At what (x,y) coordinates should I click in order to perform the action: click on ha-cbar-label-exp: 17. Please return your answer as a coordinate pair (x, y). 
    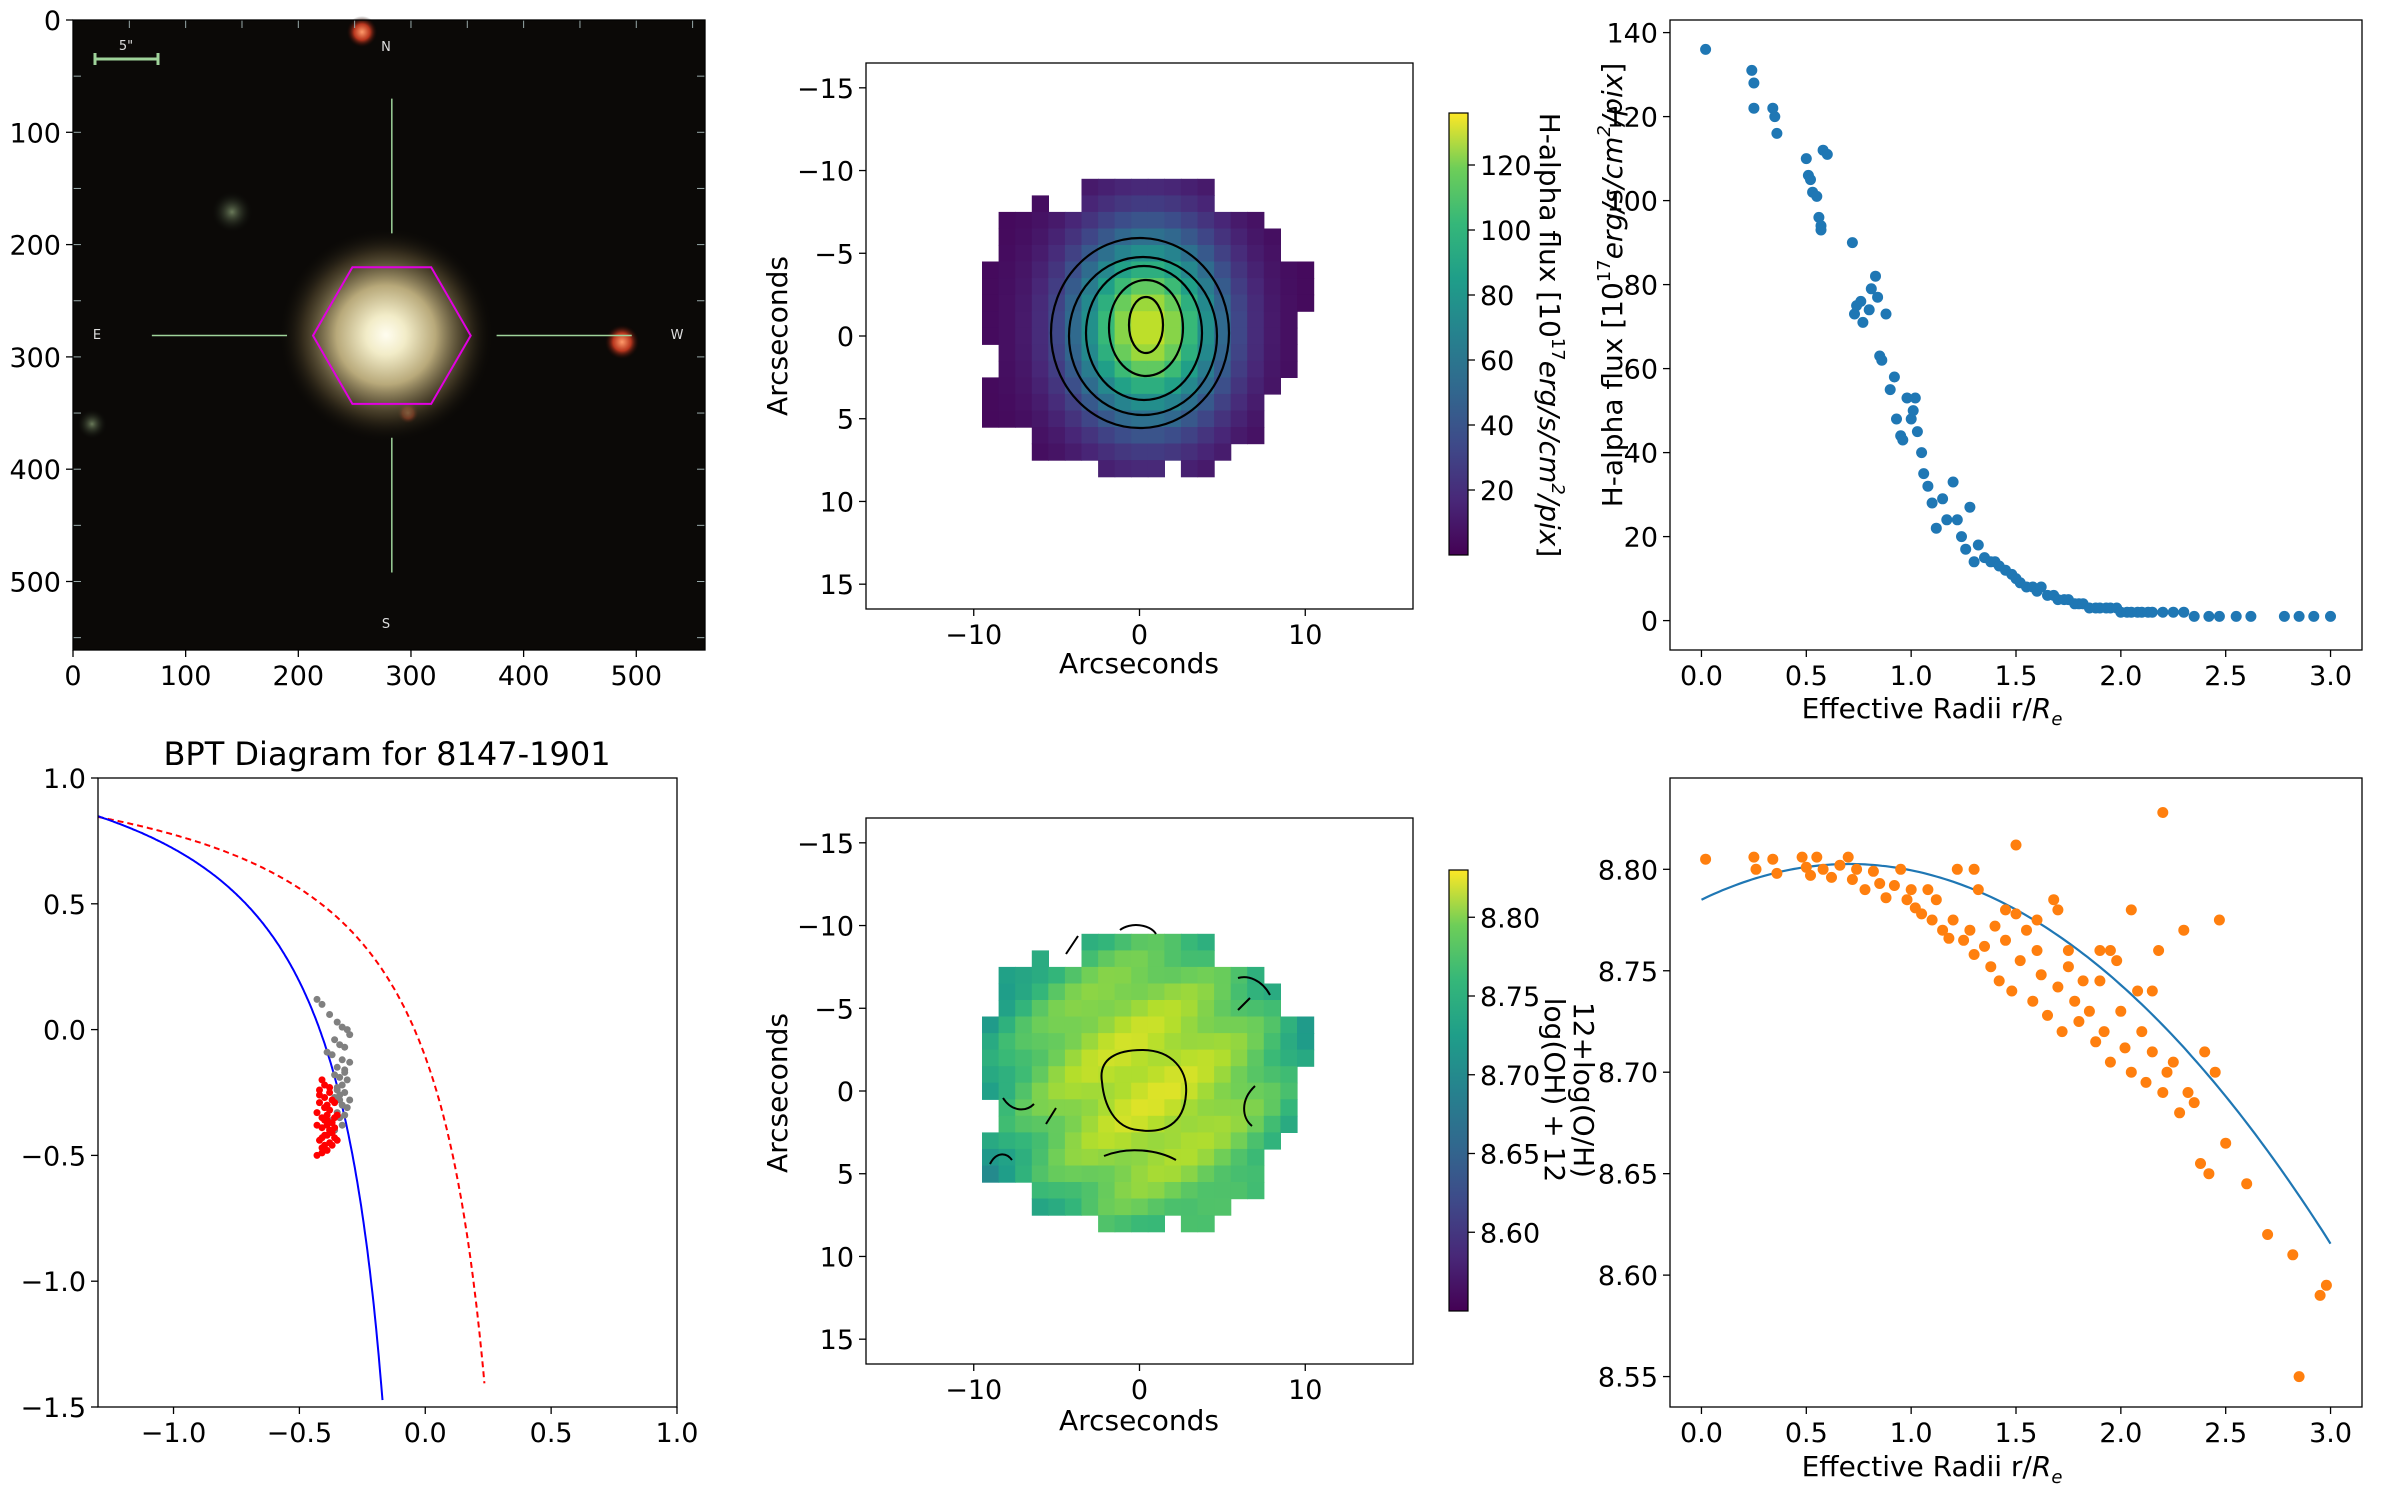
    Looking at the image, I should click on (1557, 349).